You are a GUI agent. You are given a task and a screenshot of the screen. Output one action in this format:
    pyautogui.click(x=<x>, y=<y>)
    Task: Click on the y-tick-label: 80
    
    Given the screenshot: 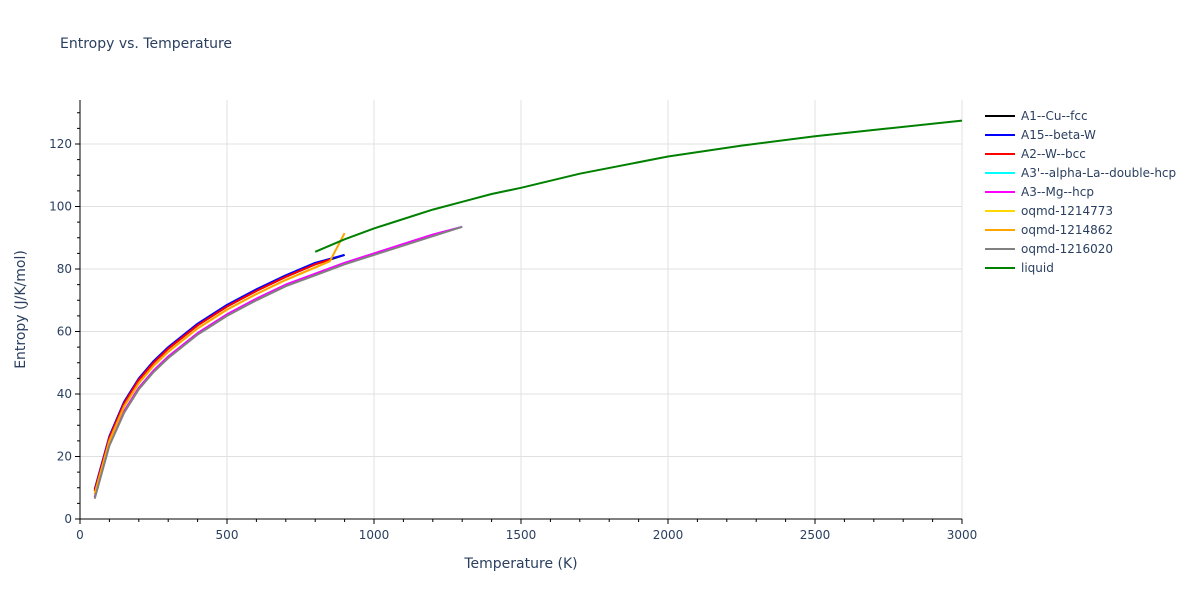 What is the action you would take?
    pyautogui.click(x=64, y=269)
    